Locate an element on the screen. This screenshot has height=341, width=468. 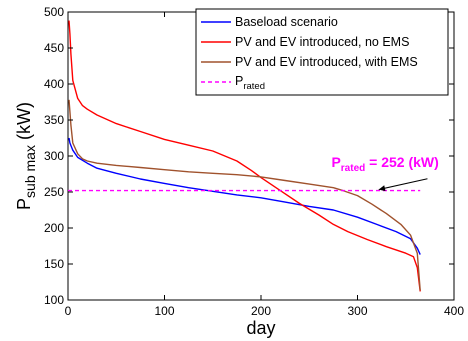
x-tick-label: 0 is located at coordinates (68, 311).